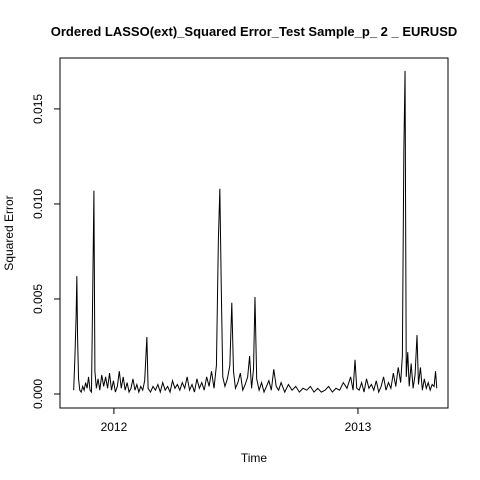 The width and height of the screenshot is (480, 480). What do you see at coordinates (38, 394) in the screenshot?
I see `y-tick-label: 0.000` at bounding box center [38, 394].